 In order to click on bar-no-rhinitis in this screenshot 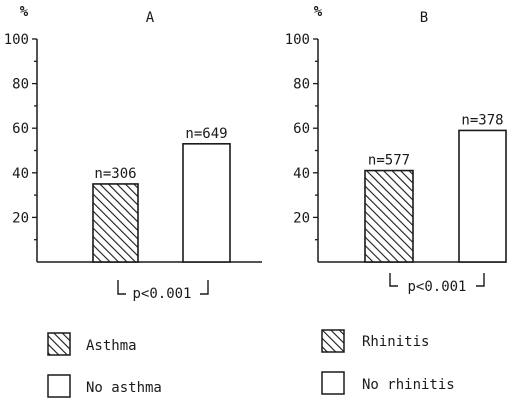, I will do `click(482, 196)`.